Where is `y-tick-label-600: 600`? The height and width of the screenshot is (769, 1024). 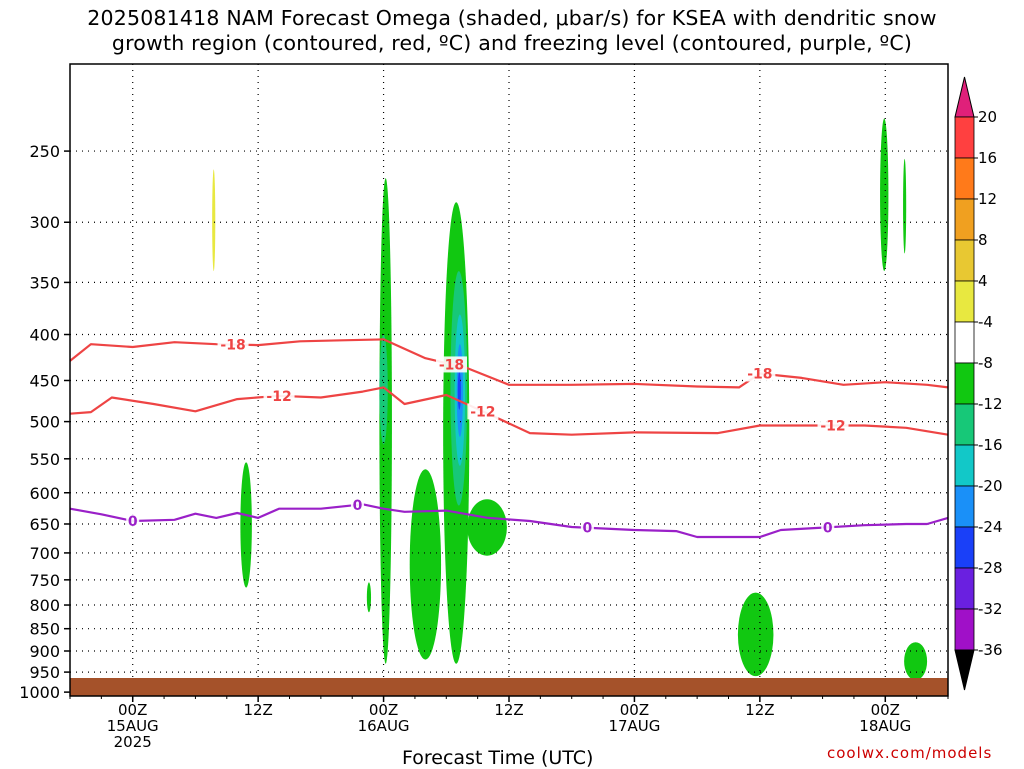
y-tick-label-600: 600 is located at coordinates (44, 493).